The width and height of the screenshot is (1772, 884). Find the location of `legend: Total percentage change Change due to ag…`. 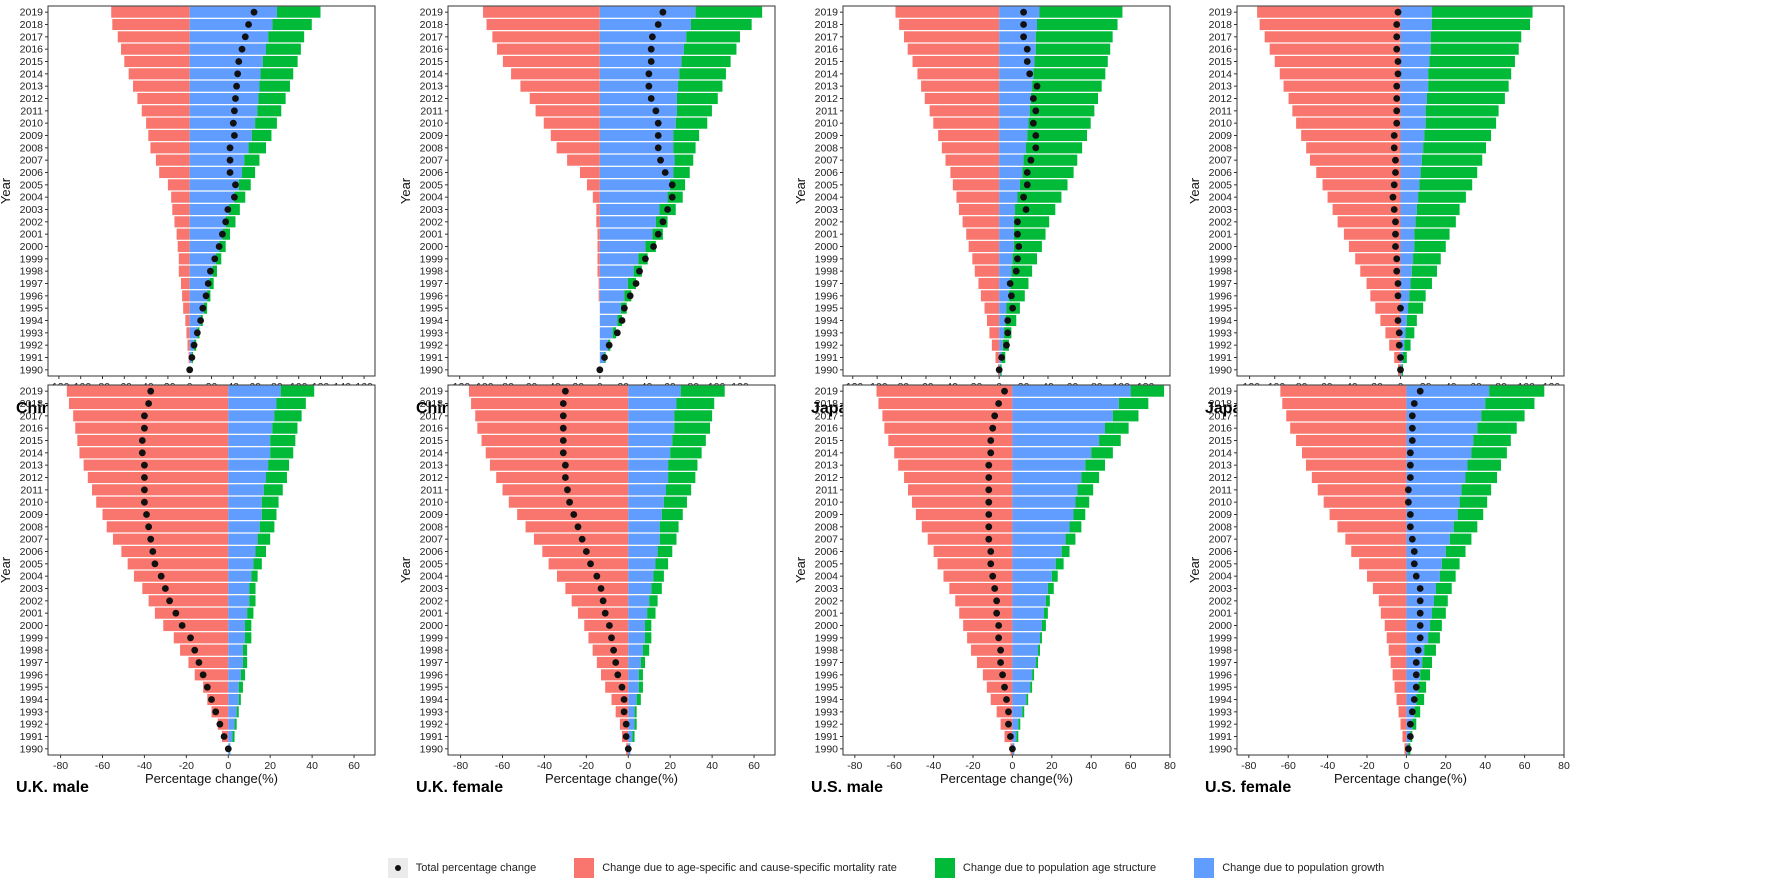

legend: Total percentage change Change due to ag… is located at coordinates (886, 868).